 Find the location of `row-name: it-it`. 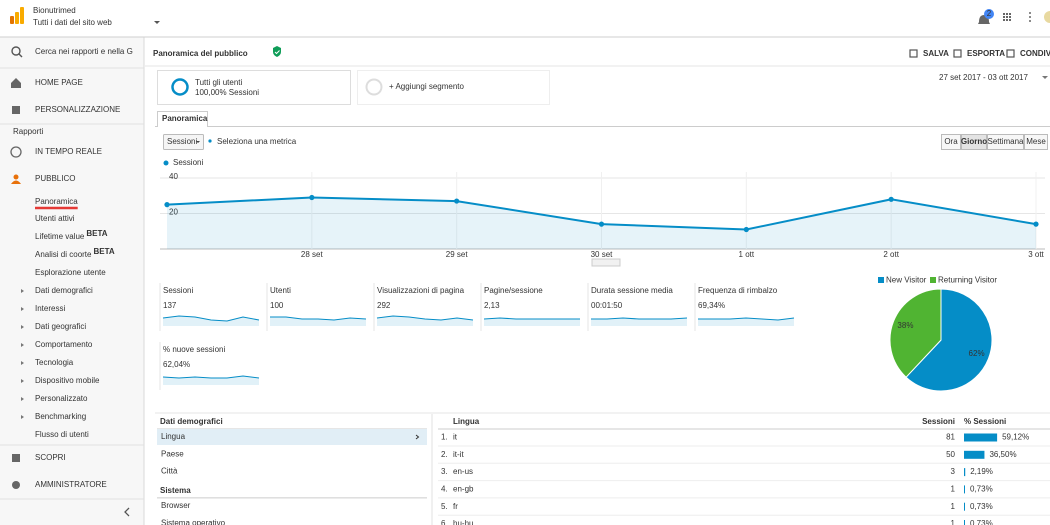

row-name: it-it is located at coordinates (458, 454).